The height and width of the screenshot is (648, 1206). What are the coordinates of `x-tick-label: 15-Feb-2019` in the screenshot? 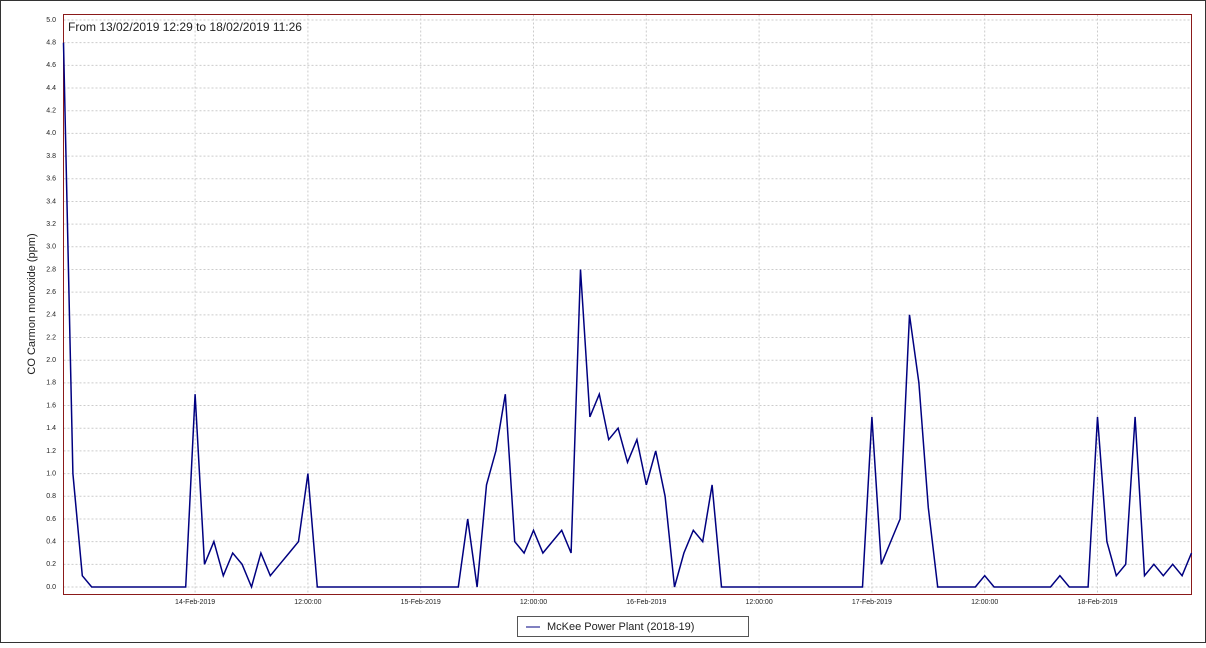 It's located at (421, 602).